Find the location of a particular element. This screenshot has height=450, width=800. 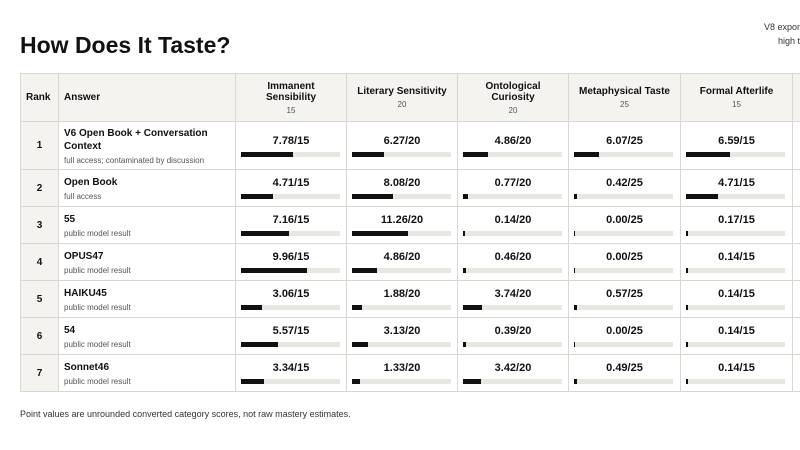

column-label: Answer is located at coordinates (82, 97).